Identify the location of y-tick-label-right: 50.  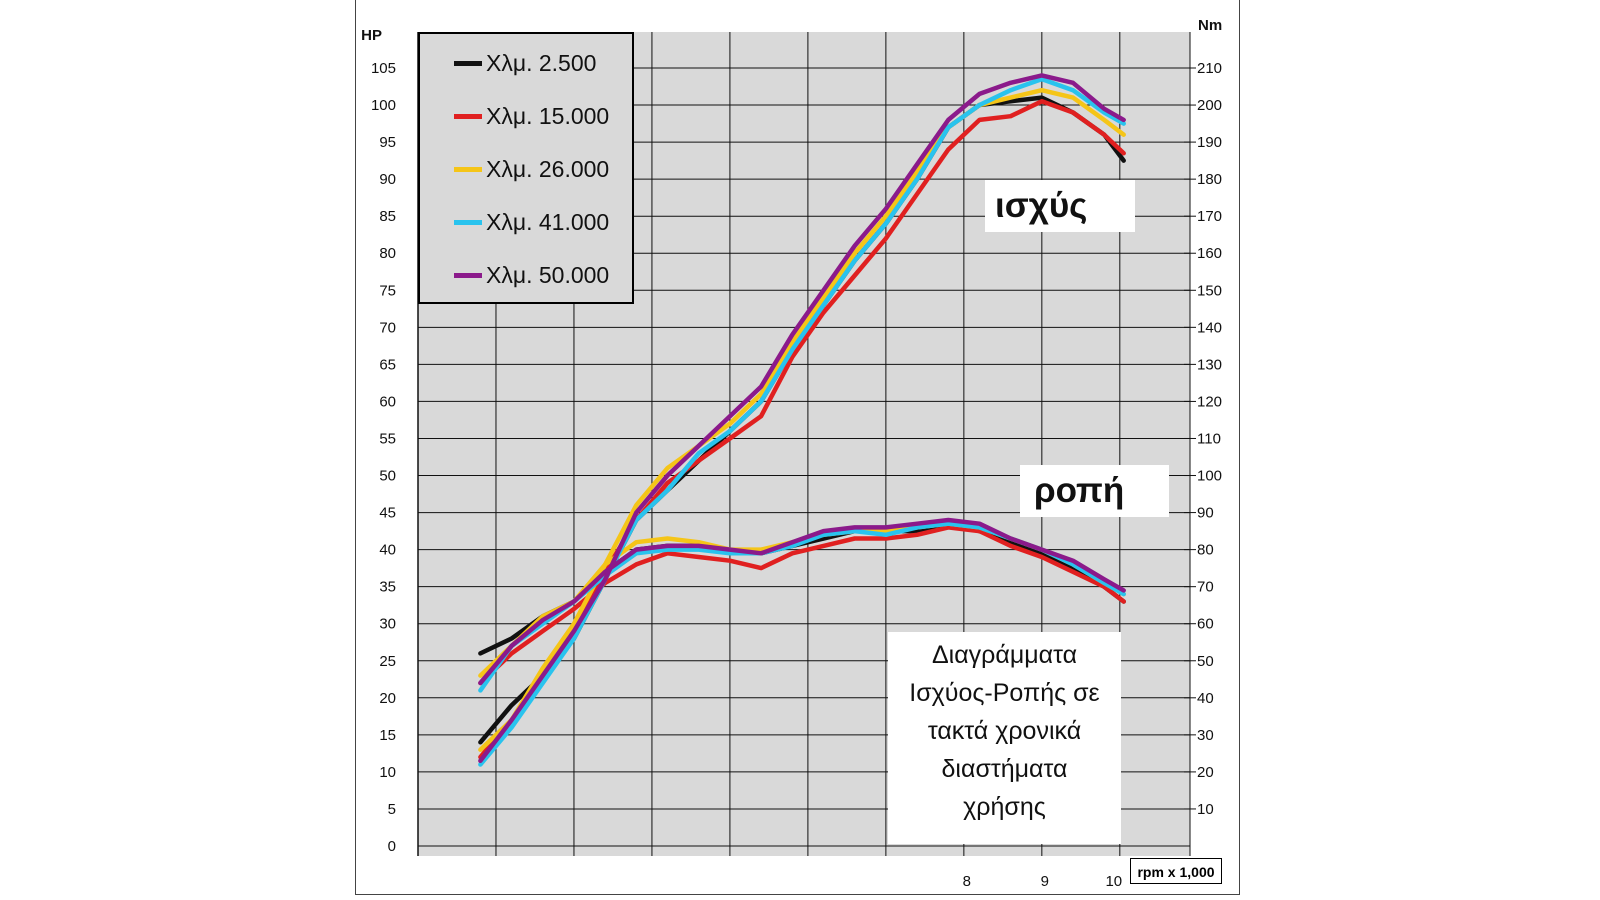
(1205, 661).